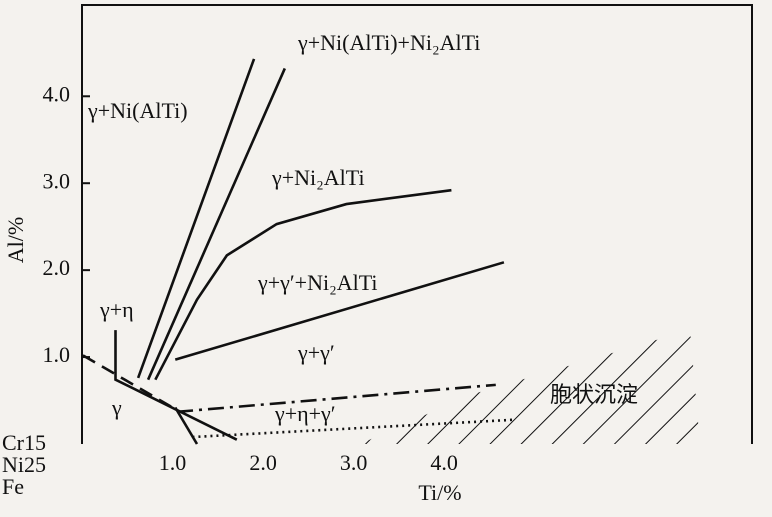  I want to click on region-label: γ+γ′+Ni₂AlTi, so click(317, 282).